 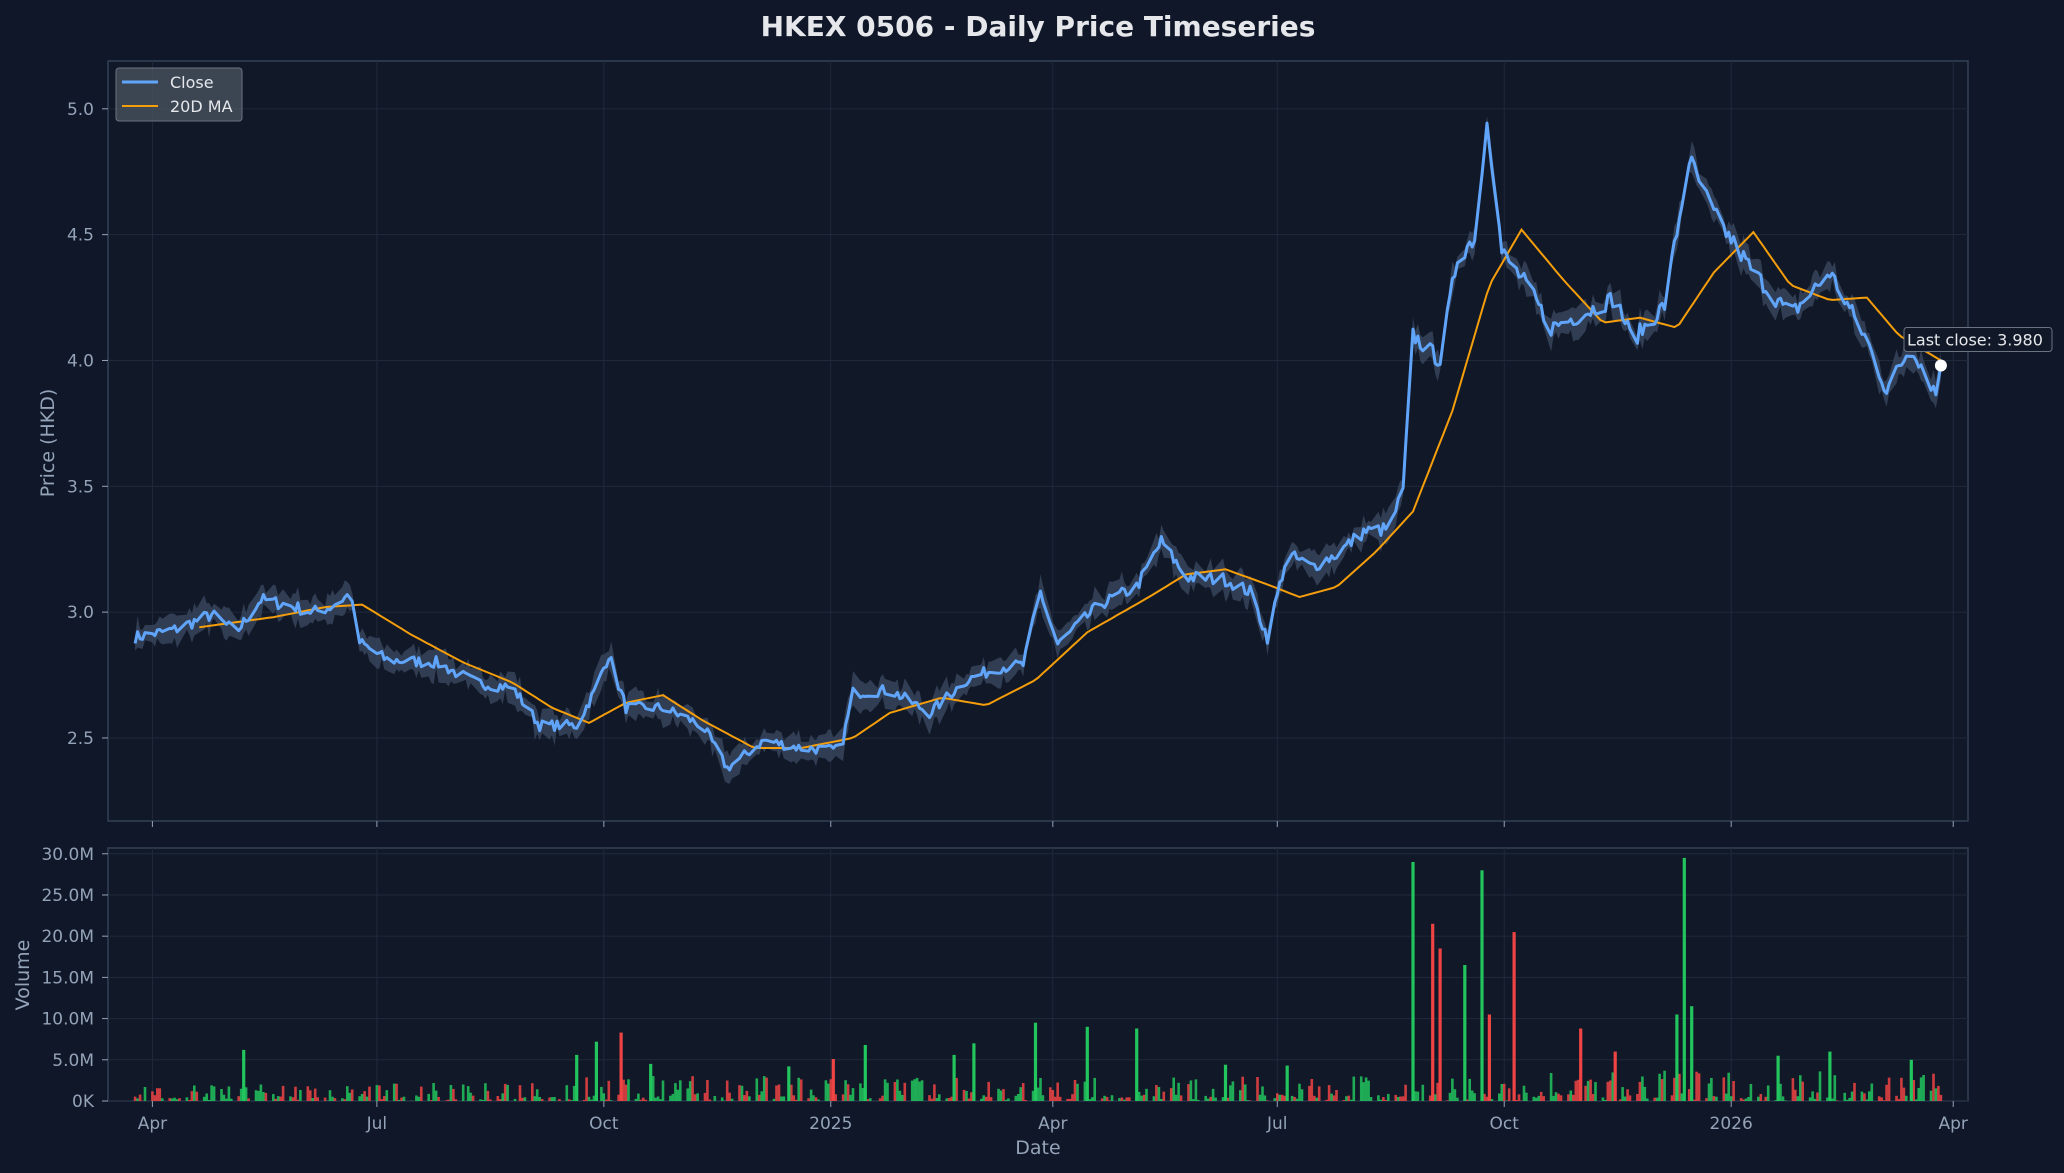 I want to click on last-close-marker, so click(x=1940, y=365).